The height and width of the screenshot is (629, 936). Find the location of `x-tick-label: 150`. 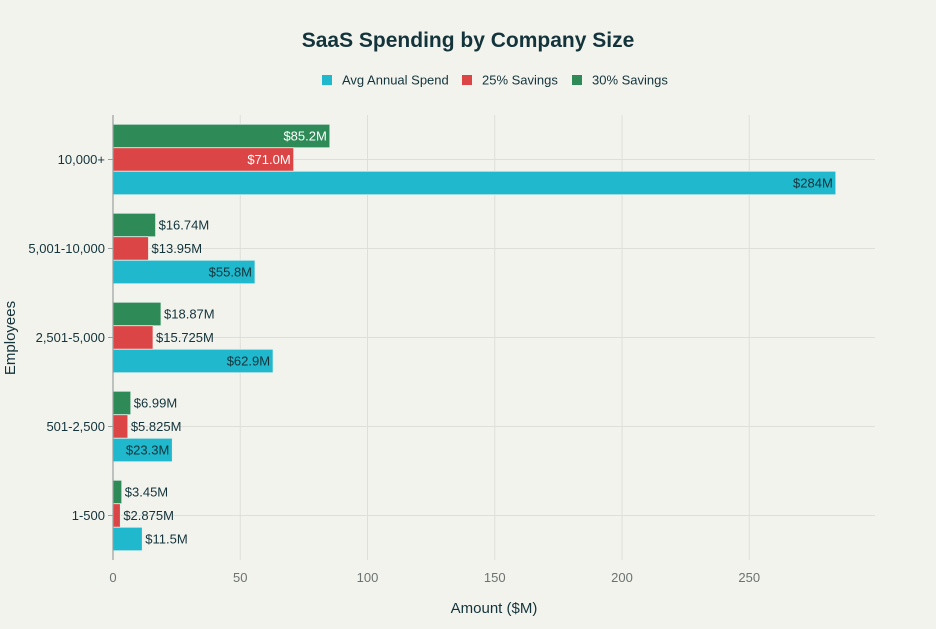

x-tick-label: 150 is located at coordinates (495, 577).